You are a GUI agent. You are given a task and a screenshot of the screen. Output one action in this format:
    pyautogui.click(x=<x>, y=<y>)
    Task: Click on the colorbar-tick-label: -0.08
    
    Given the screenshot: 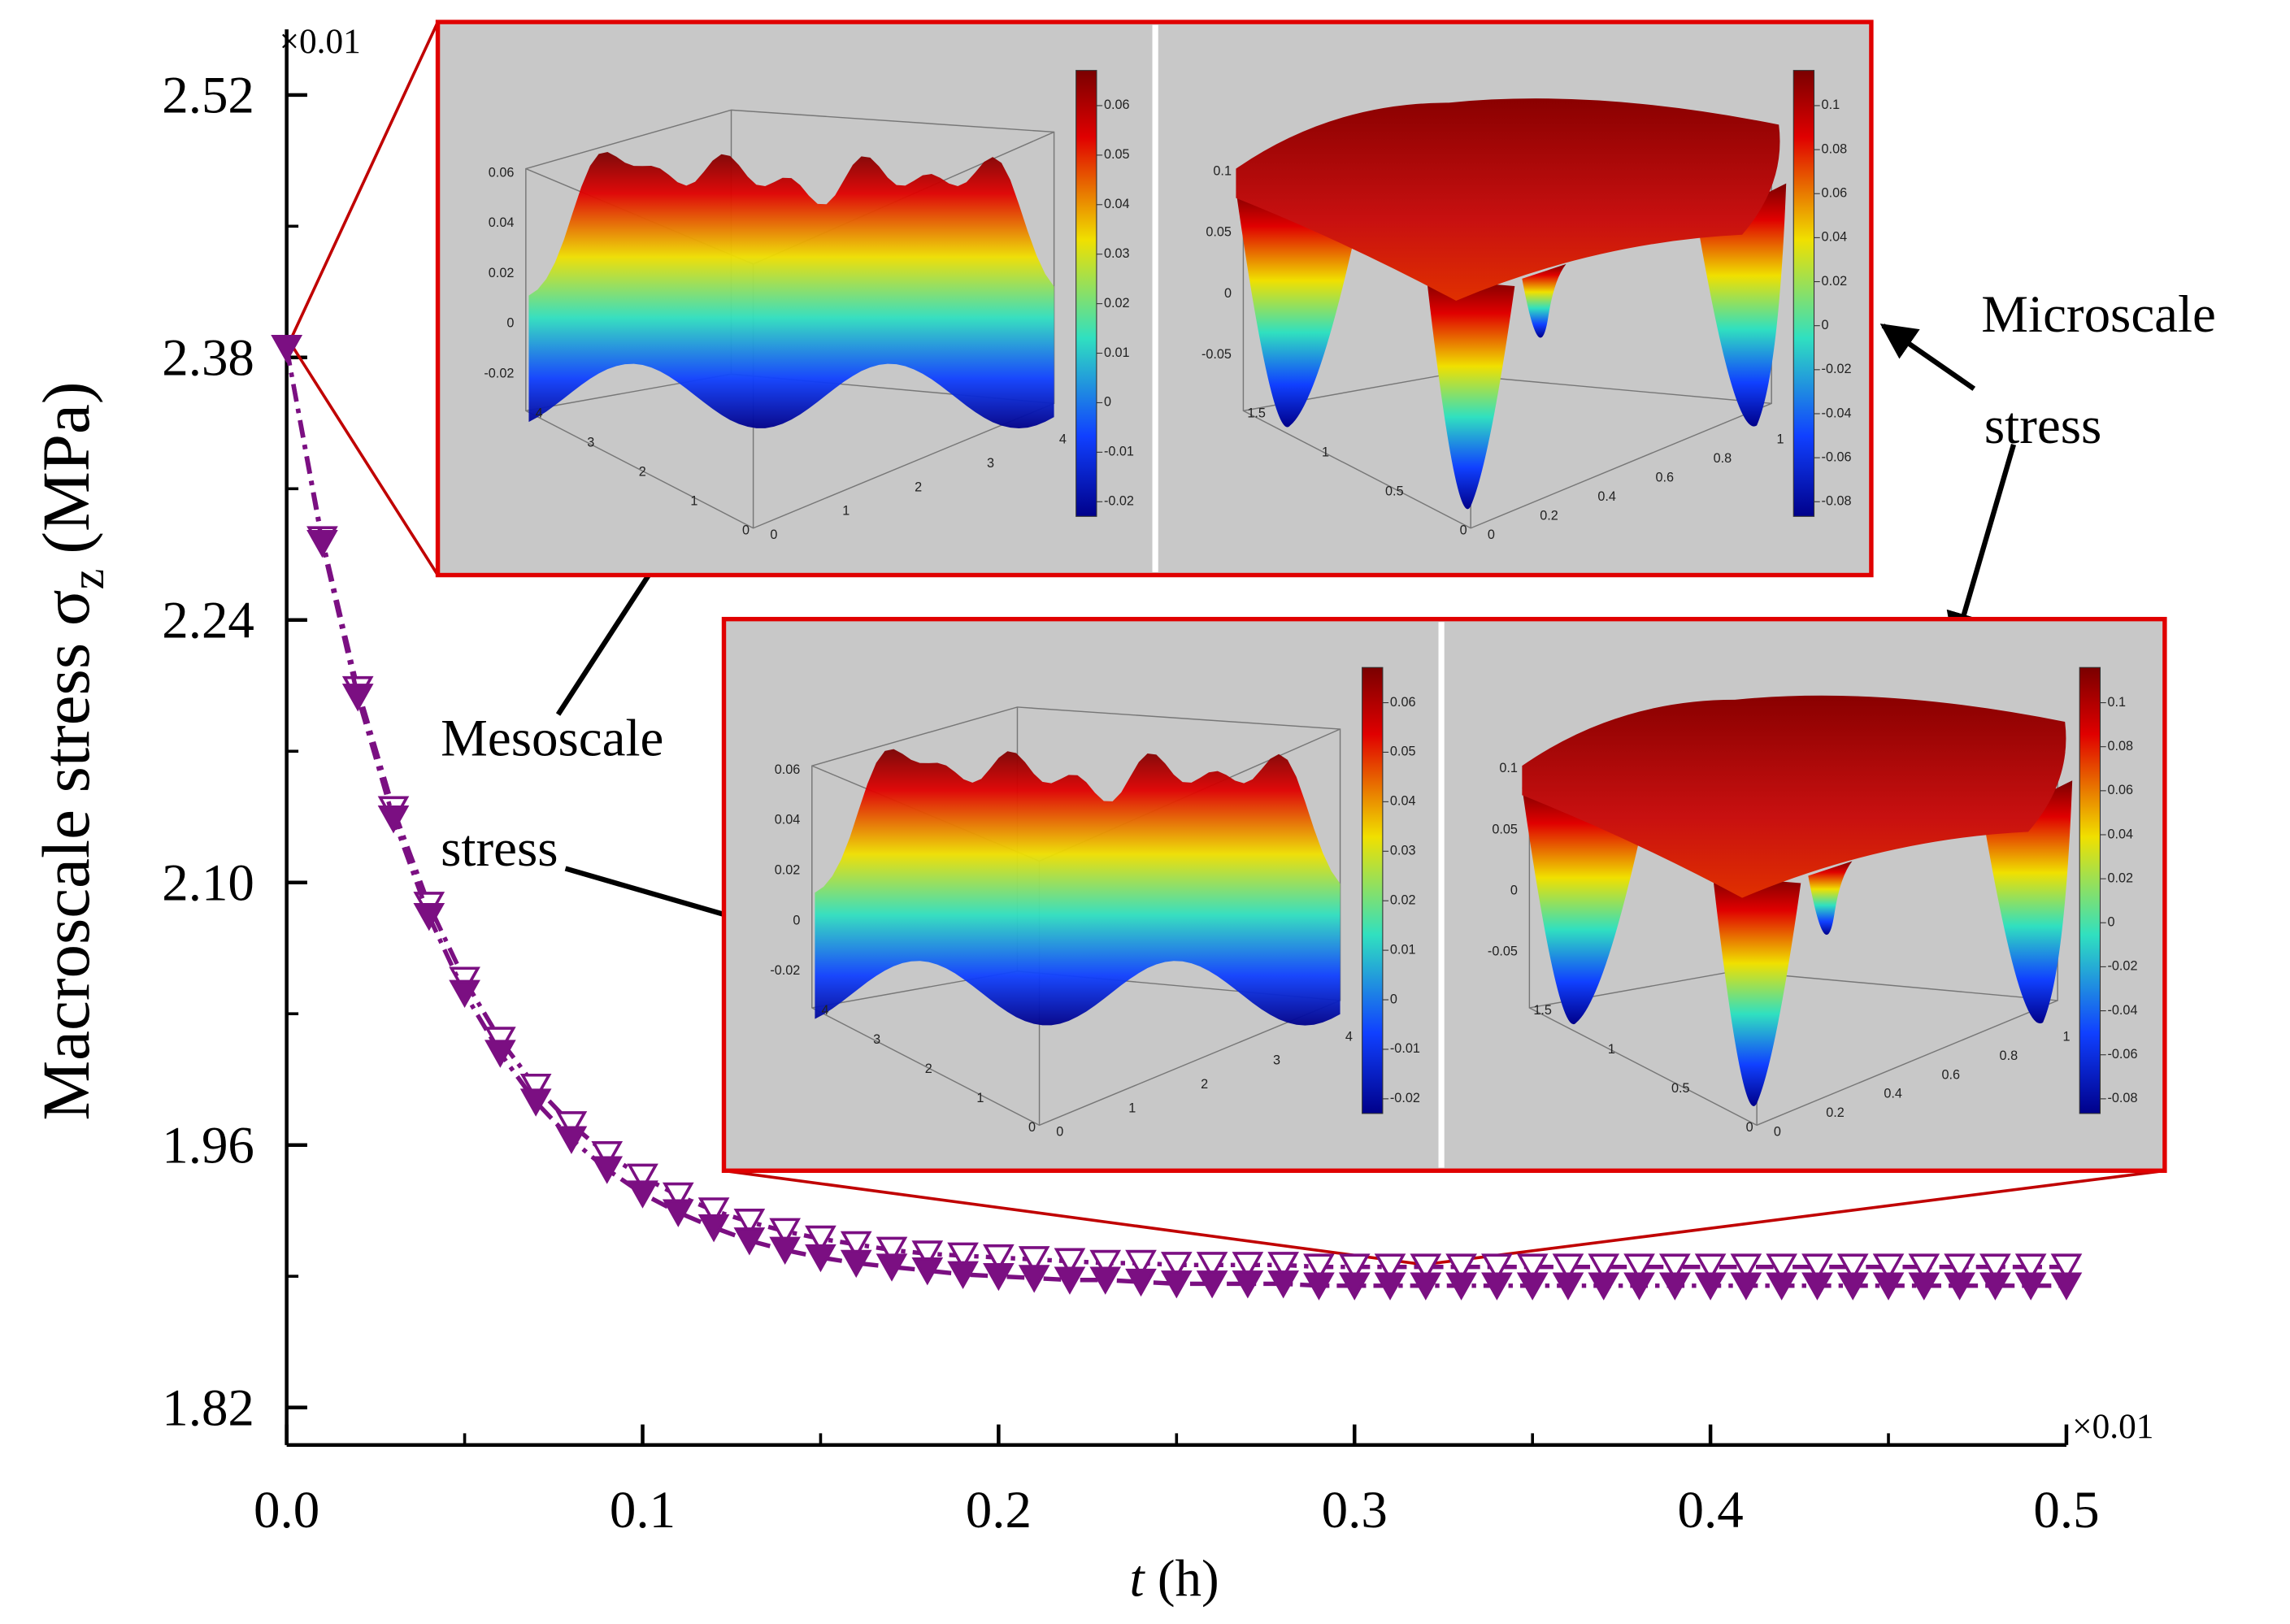 What is the action you would take?
    pyautogui.click(x=1837, y=502)
    